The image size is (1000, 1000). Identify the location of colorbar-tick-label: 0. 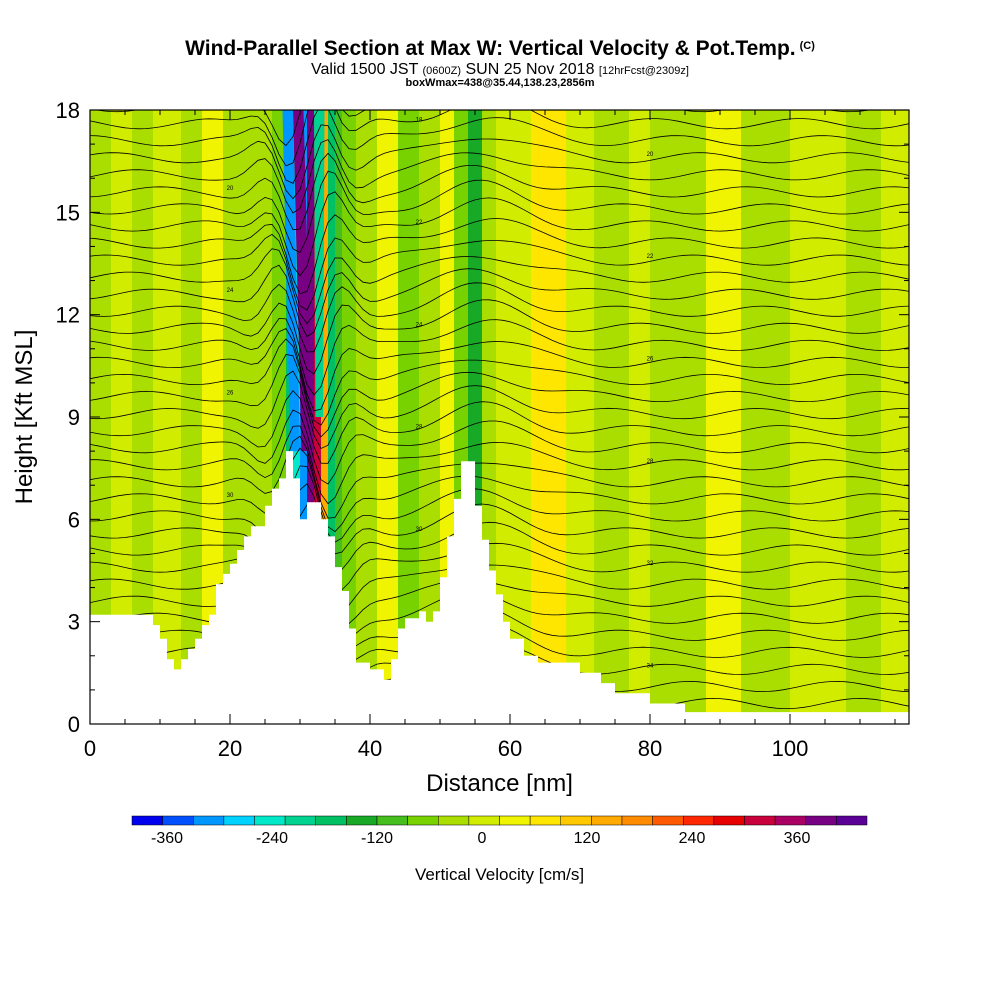
(482, 838).